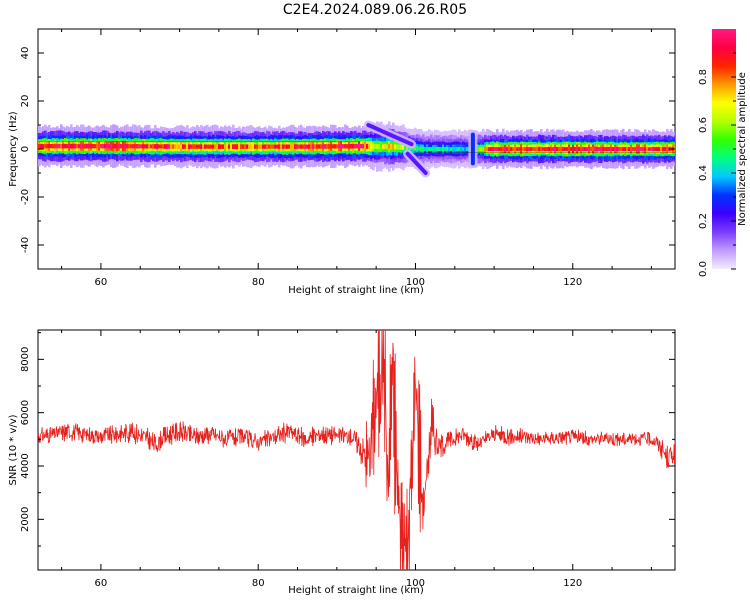 This screenshot has width=750, height=600. What do you see at coordinates (258, 583) in the screenshot?
I see `snr-x-tick-label: 80` at bounding box center [258, 583].